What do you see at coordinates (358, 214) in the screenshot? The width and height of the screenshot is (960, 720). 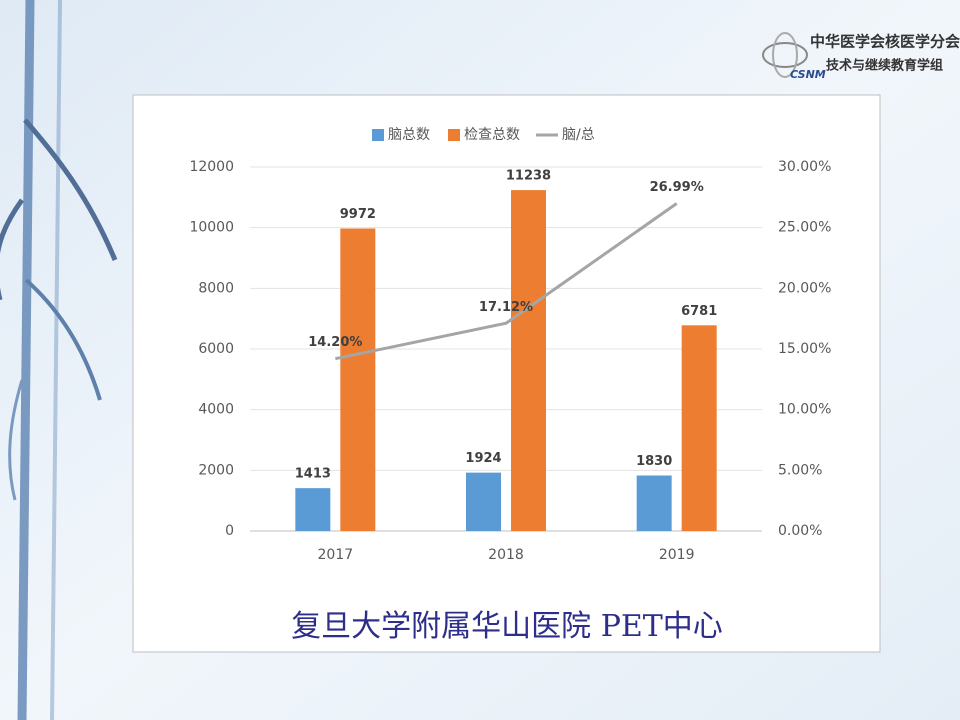 I see `data-label: 9972` at bounding box center [358, 214].